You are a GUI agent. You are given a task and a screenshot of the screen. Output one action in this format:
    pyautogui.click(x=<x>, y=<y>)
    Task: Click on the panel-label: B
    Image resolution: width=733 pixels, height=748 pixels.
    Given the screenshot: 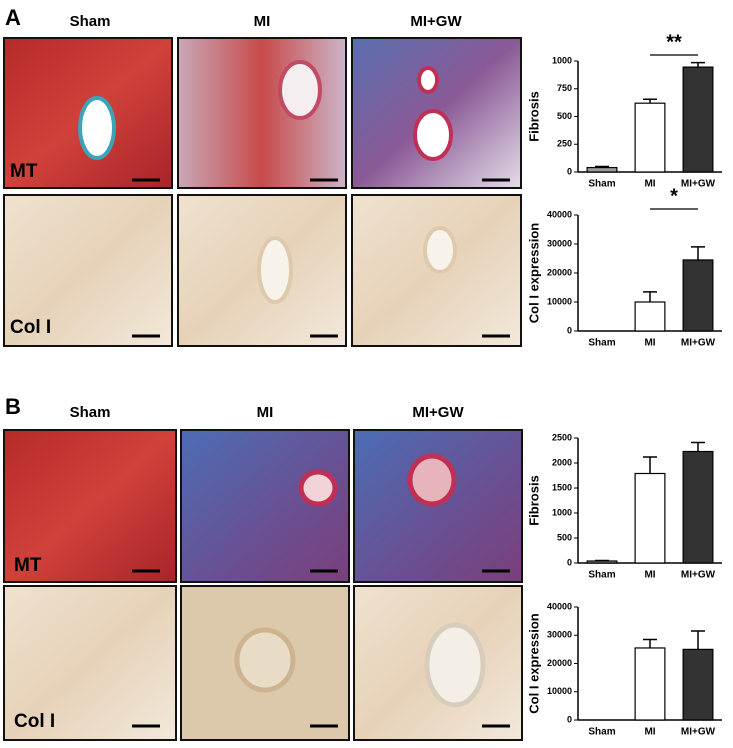 What is the action you would take?
    pyautogui.click(x=13, y=406)
    